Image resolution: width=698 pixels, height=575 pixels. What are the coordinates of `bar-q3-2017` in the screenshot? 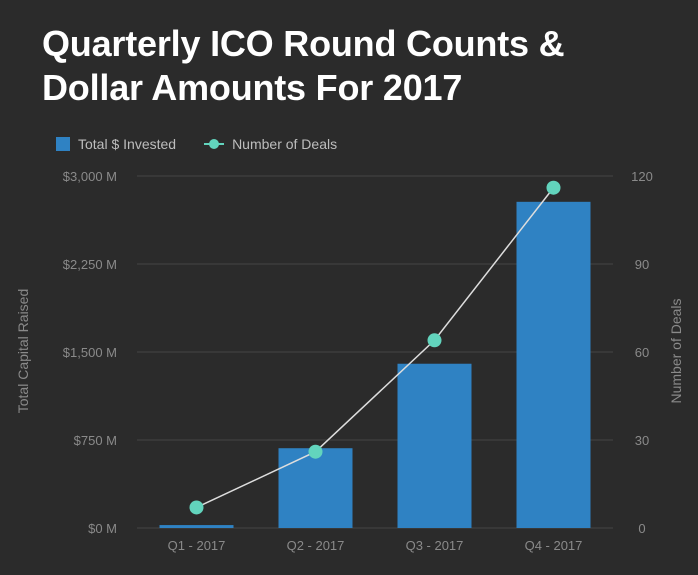 It's located at (434, 445).